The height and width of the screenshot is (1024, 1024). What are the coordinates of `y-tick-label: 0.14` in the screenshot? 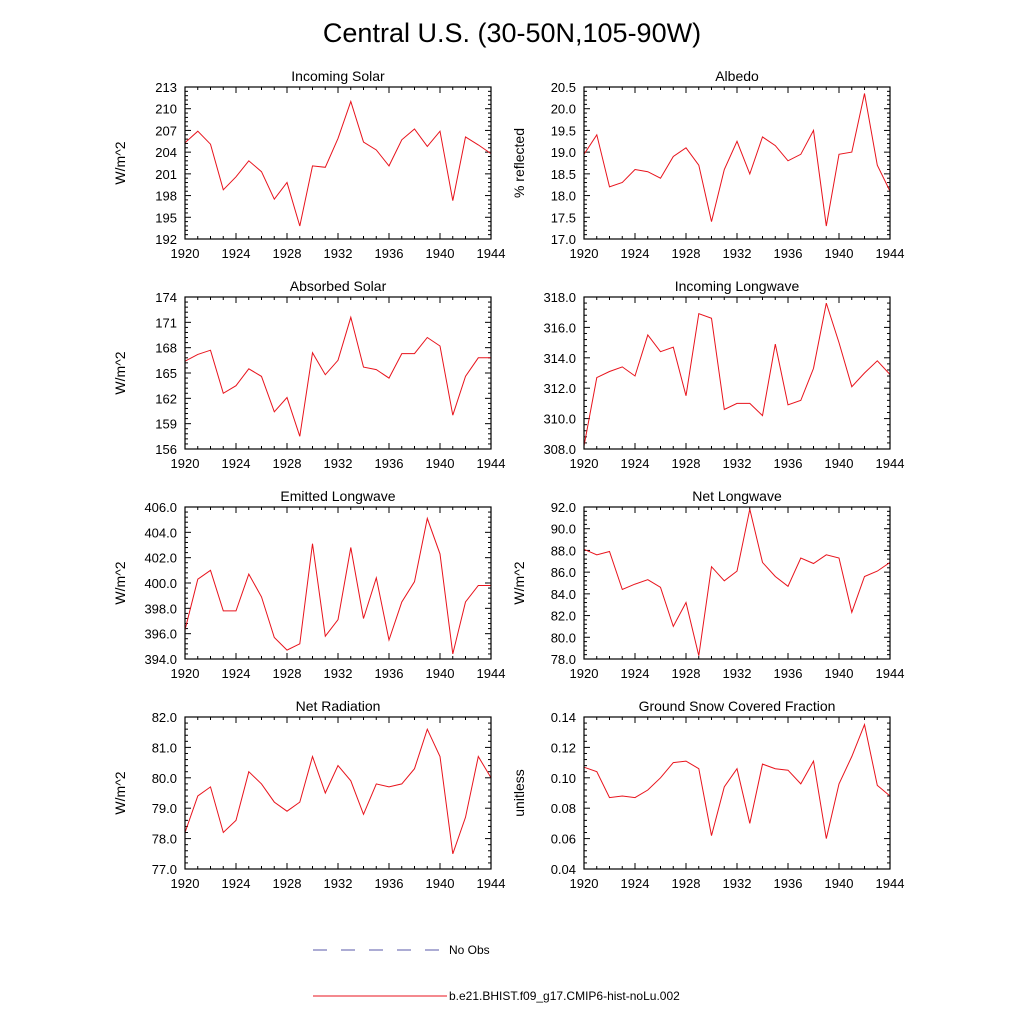 It's located at (563, 717).